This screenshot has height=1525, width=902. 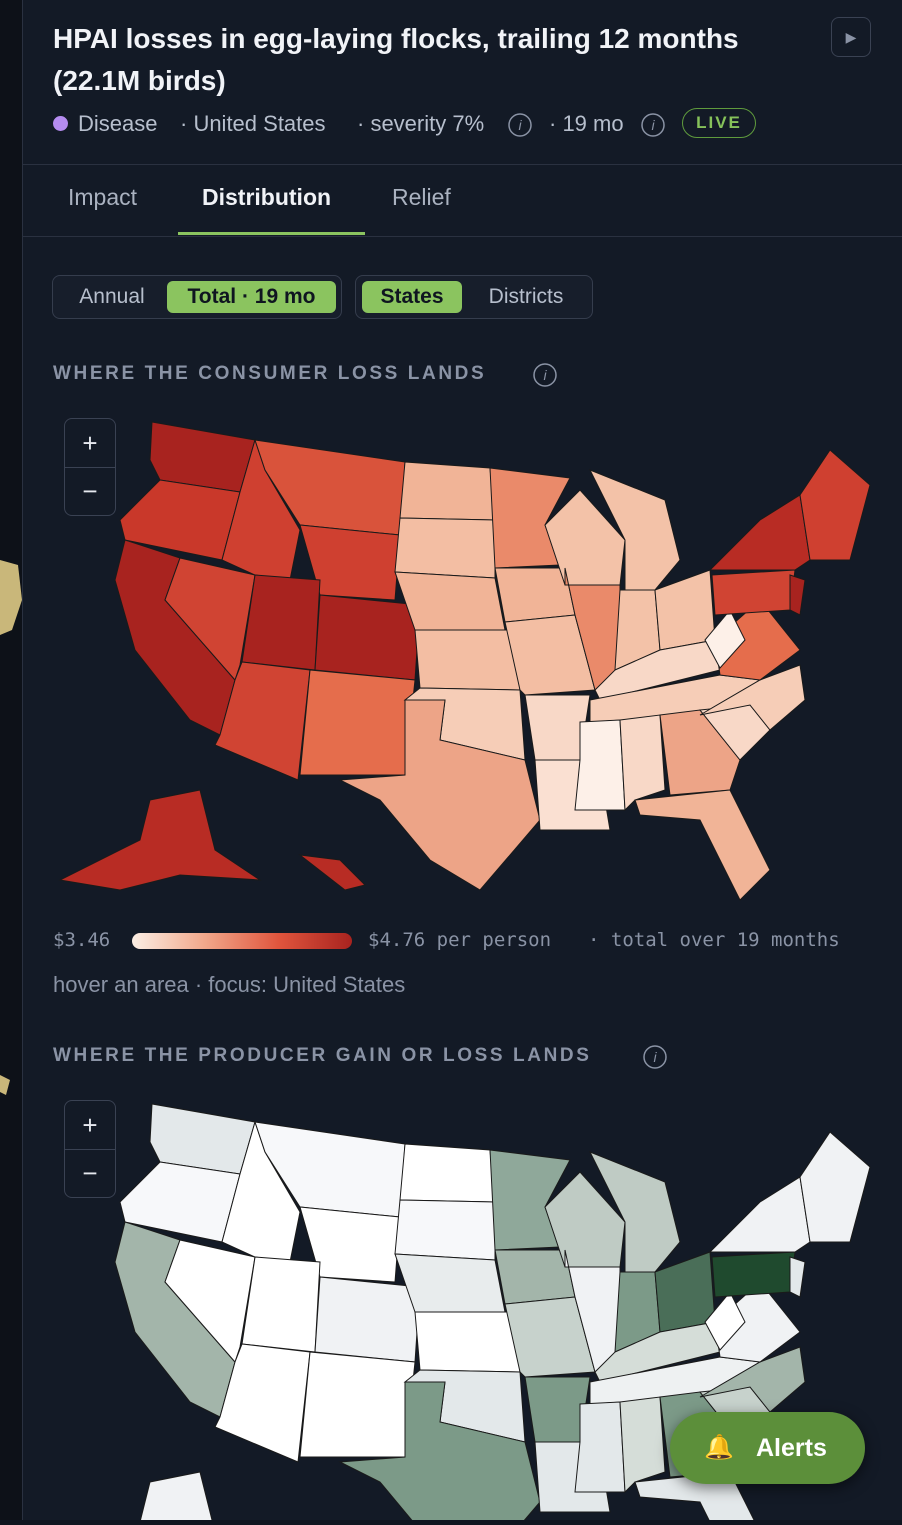 I want to click on live-badge: LIVE, so click(x=719, y=123).